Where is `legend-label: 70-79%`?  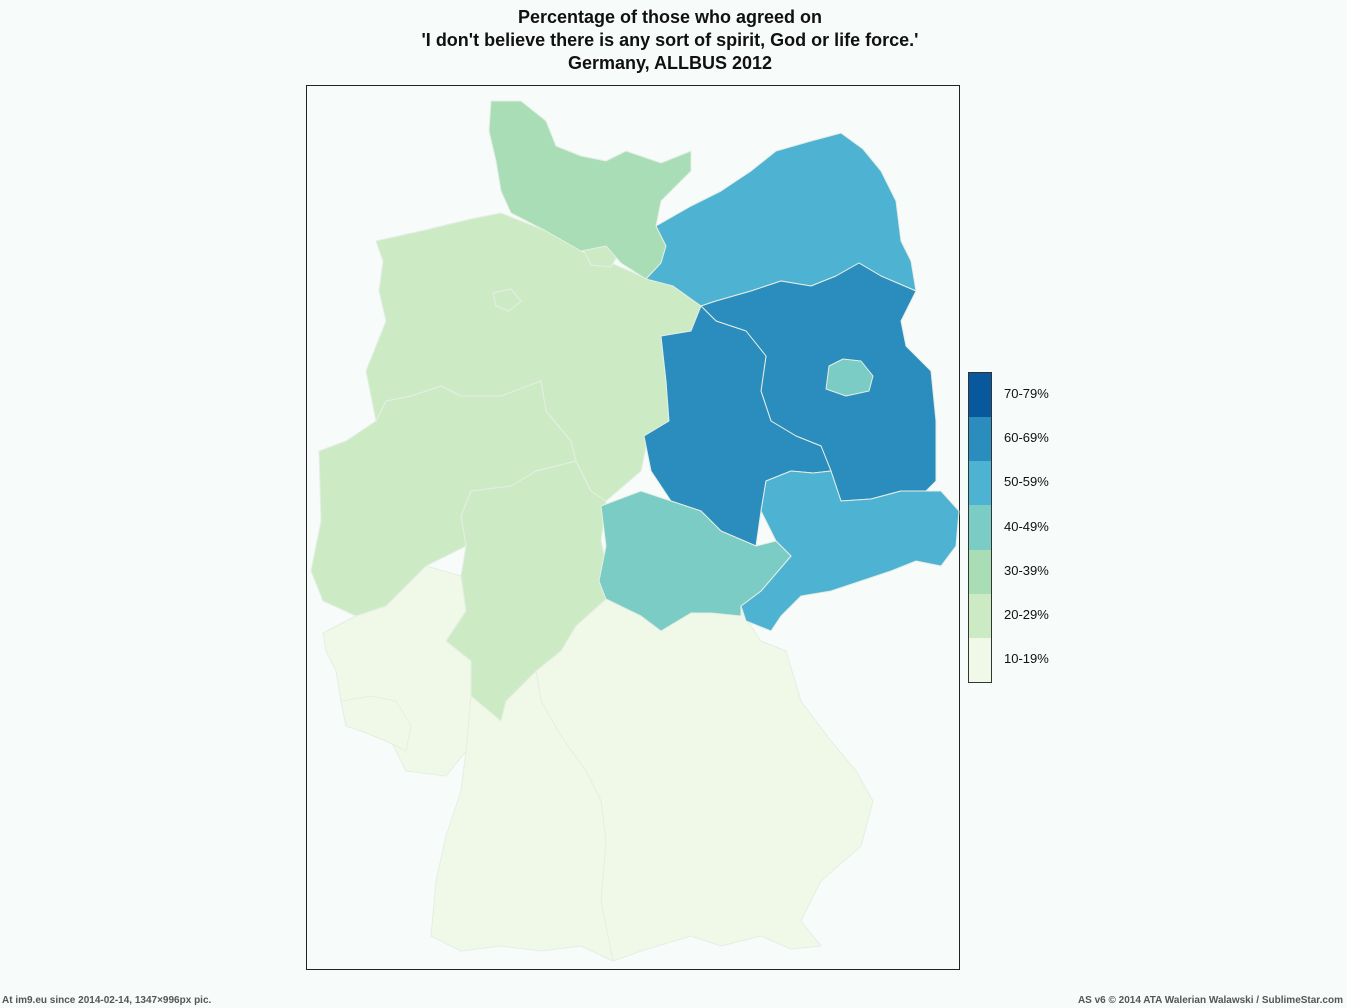
legend-label: 70-79% is located at coordinates (1026, 394).